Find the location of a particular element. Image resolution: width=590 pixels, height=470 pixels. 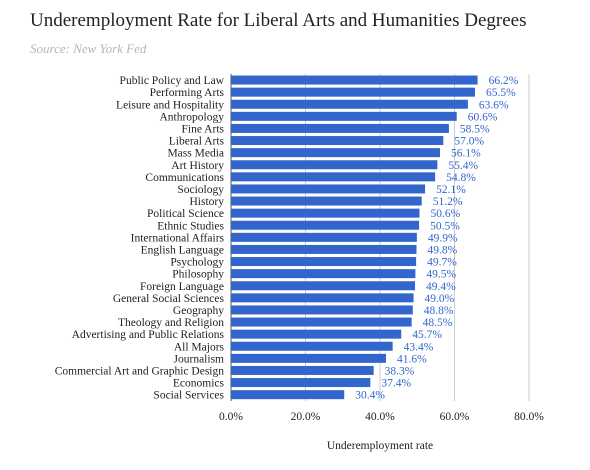

category-label: Leisure and Hospitality is located at coordinates (170, 105).